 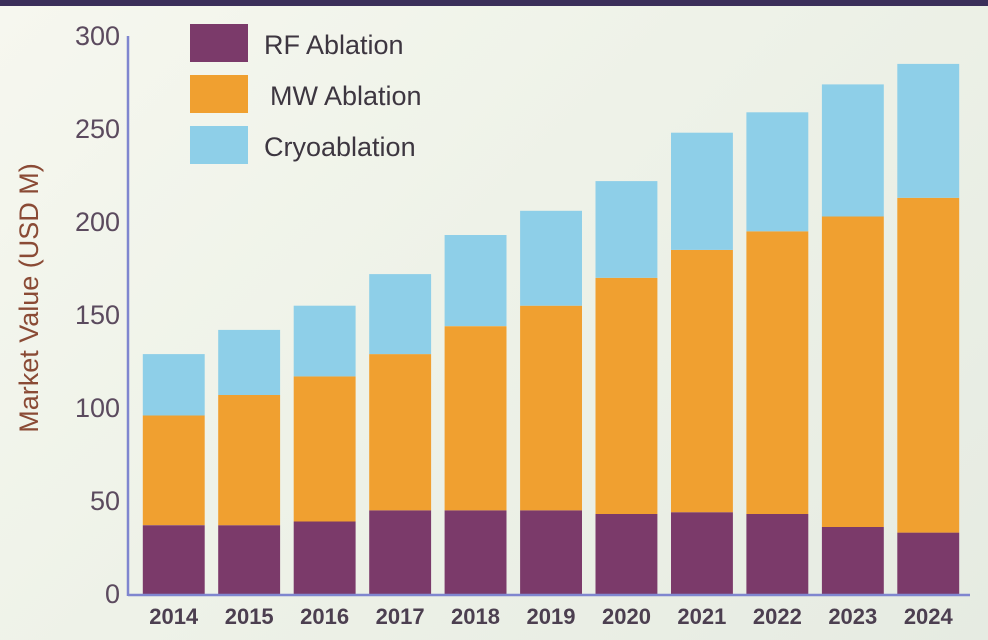 I want to click on x-tick-label-2019: 2019, so click(x=551, y=616).